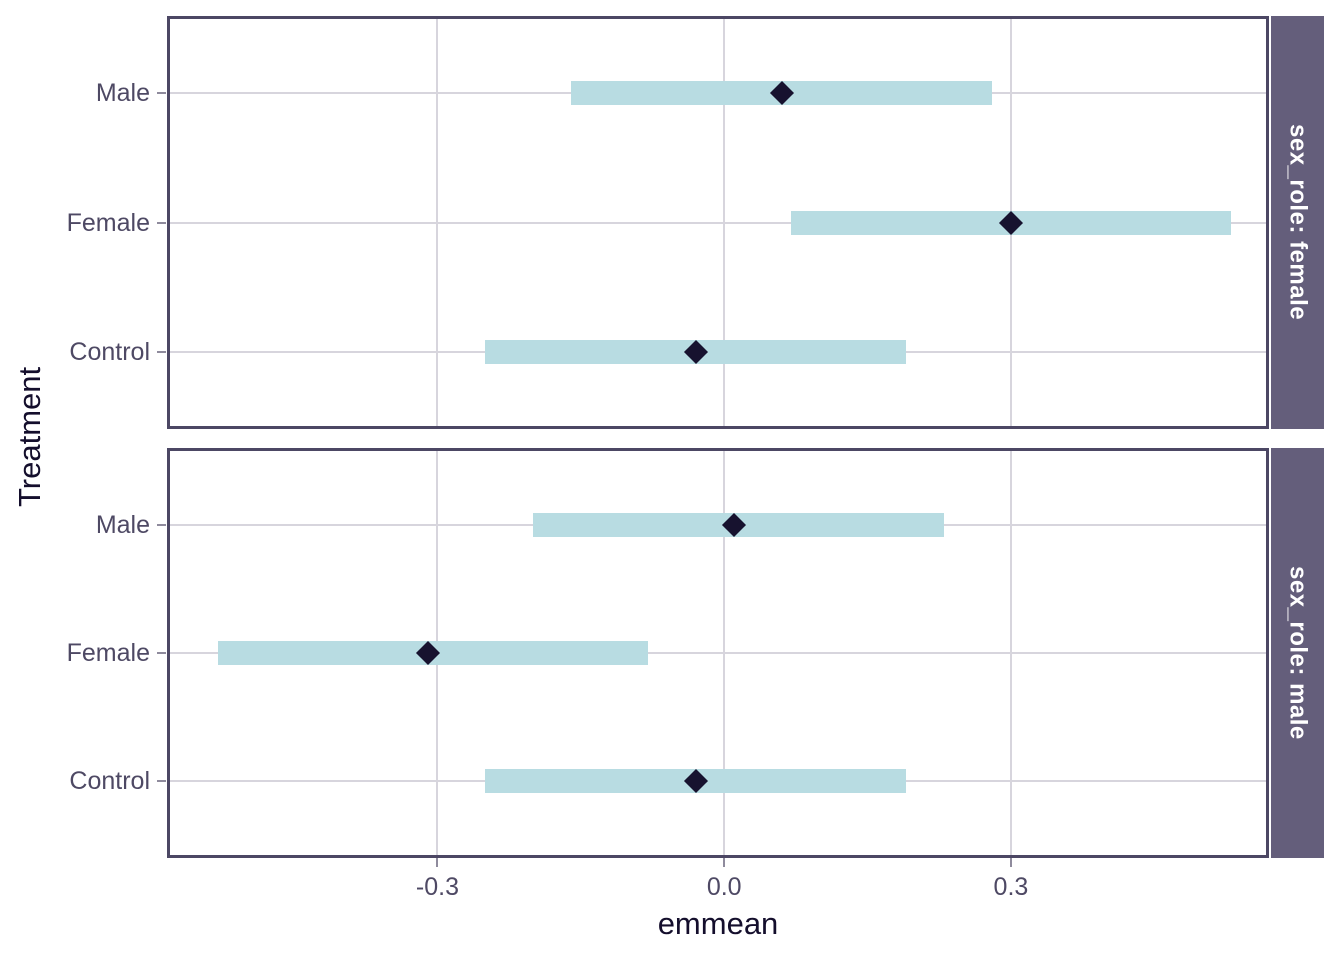 The image size is (1344, 960). Describe the element at coordinates (724, 887) in the screenshot. I see `x-tick-label: 0.0` at that location.